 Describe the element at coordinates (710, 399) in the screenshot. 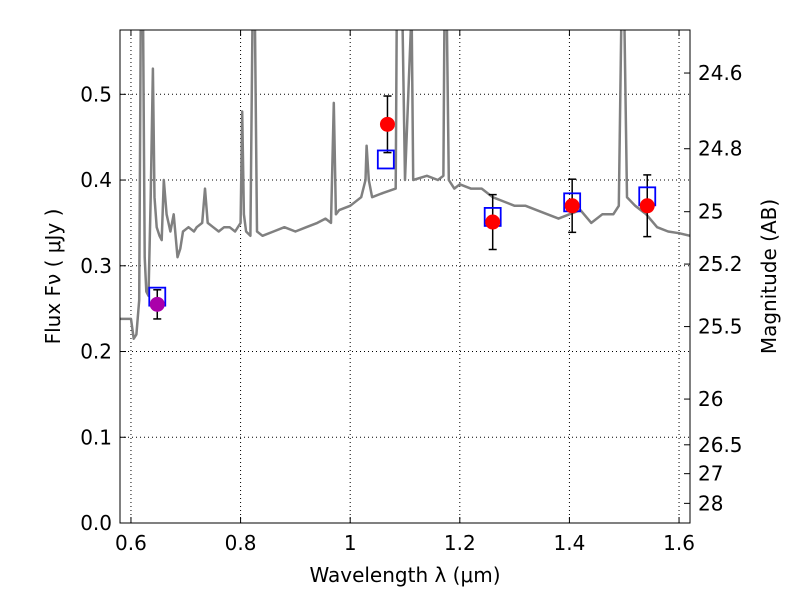

I see `mag-tick-label: 26` at that location.